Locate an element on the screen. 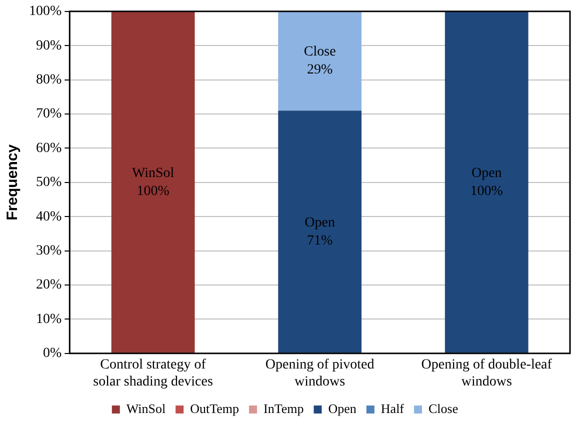 This screenshot has width=576, height=426. legend-label: Open is located at coordinates (342, 408).